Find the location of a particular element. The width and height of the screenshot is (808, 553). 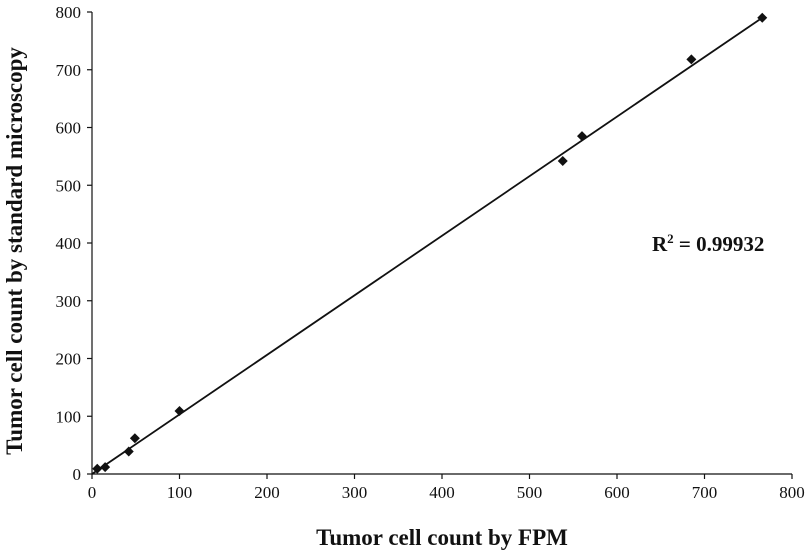

r-squared-prefix: R is located at coordinates (660, 244).